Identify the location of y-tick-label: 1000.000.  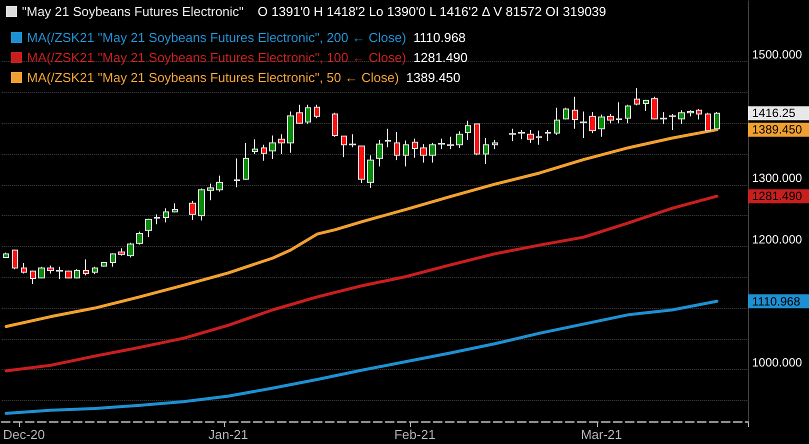
(777, 363).